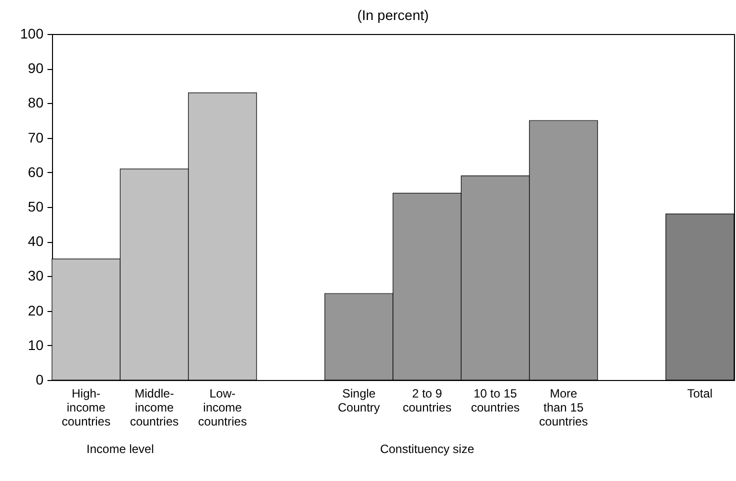  Describe the element at coordinates (427, 400) in the screenshot. I see `x-tick-label: 2 to 9 countries` at that location.